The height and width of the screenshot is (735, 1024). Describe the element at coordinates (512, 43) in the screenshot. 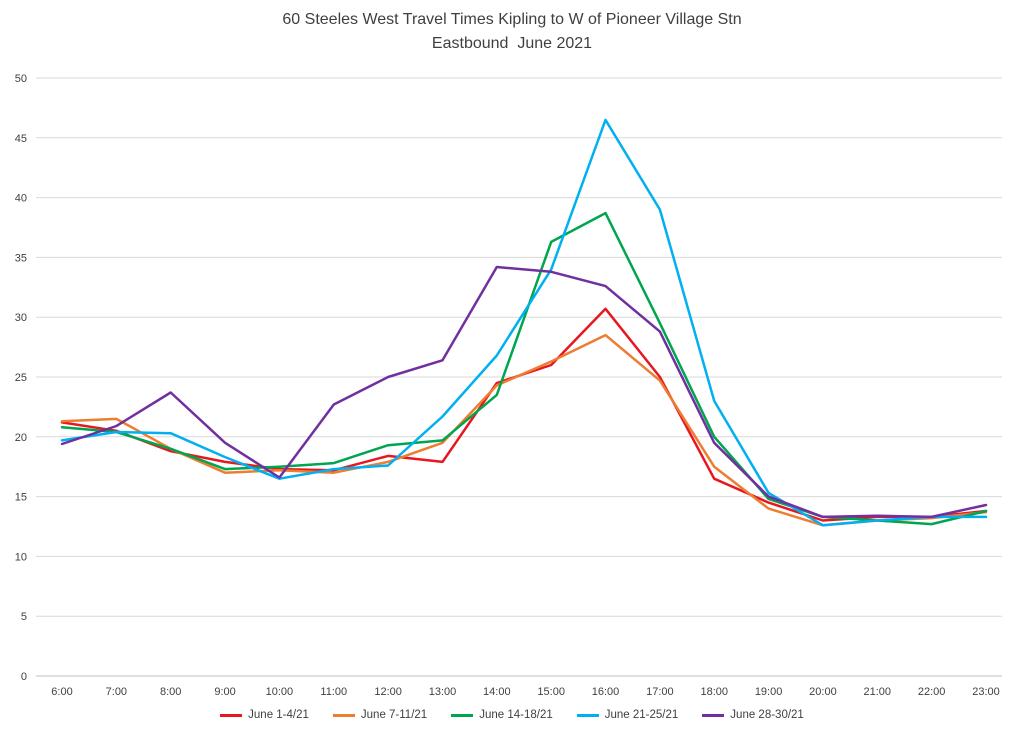

I see `chart-subtitle: Eastbound June 2021` at that location.